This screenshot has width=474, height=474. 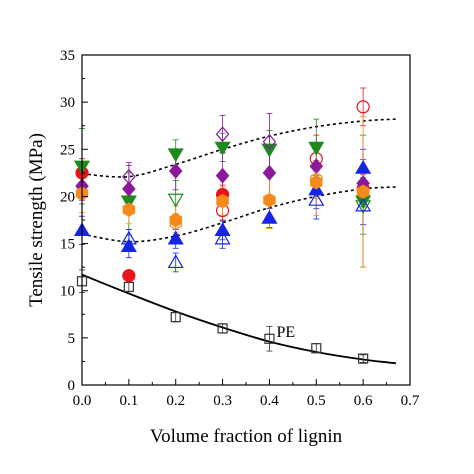 What do you see at coordinates (285, 332) in the screenshot?
I see `pe-annotation: PE` at bounding box center [285, 332].